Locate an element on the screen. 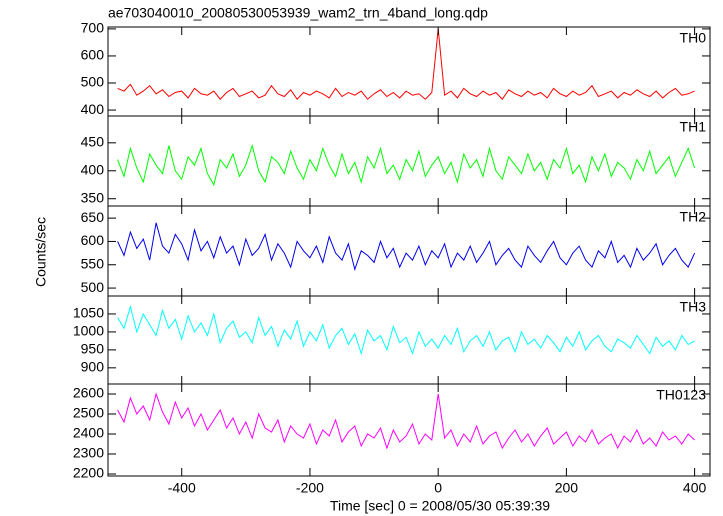 The height and width of the screenshot is (516, 723). y-tick-label: 1000 is located at coordinates (88, 331).